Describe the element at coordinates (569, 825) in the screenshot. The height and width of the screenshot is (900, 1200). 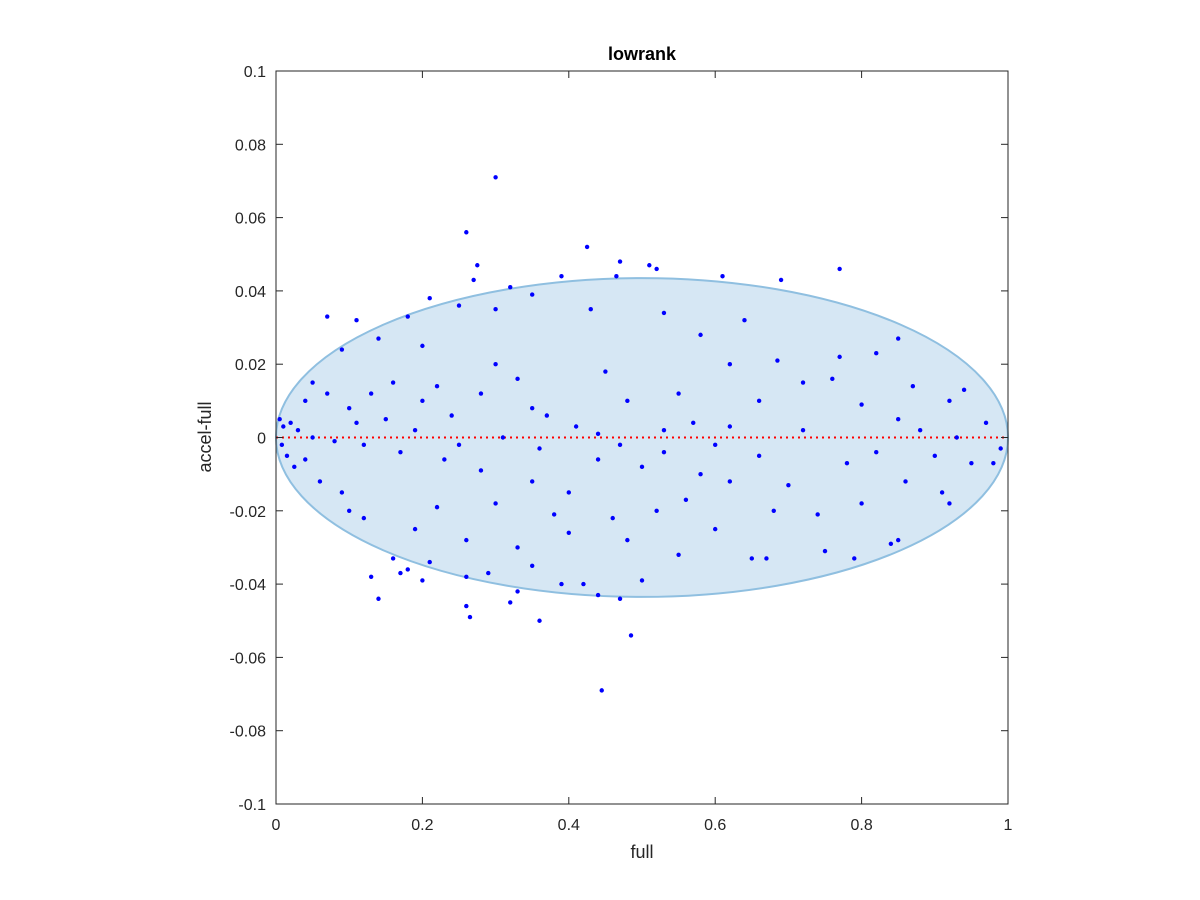
I see `x-tick-label: 0.4` at that location.